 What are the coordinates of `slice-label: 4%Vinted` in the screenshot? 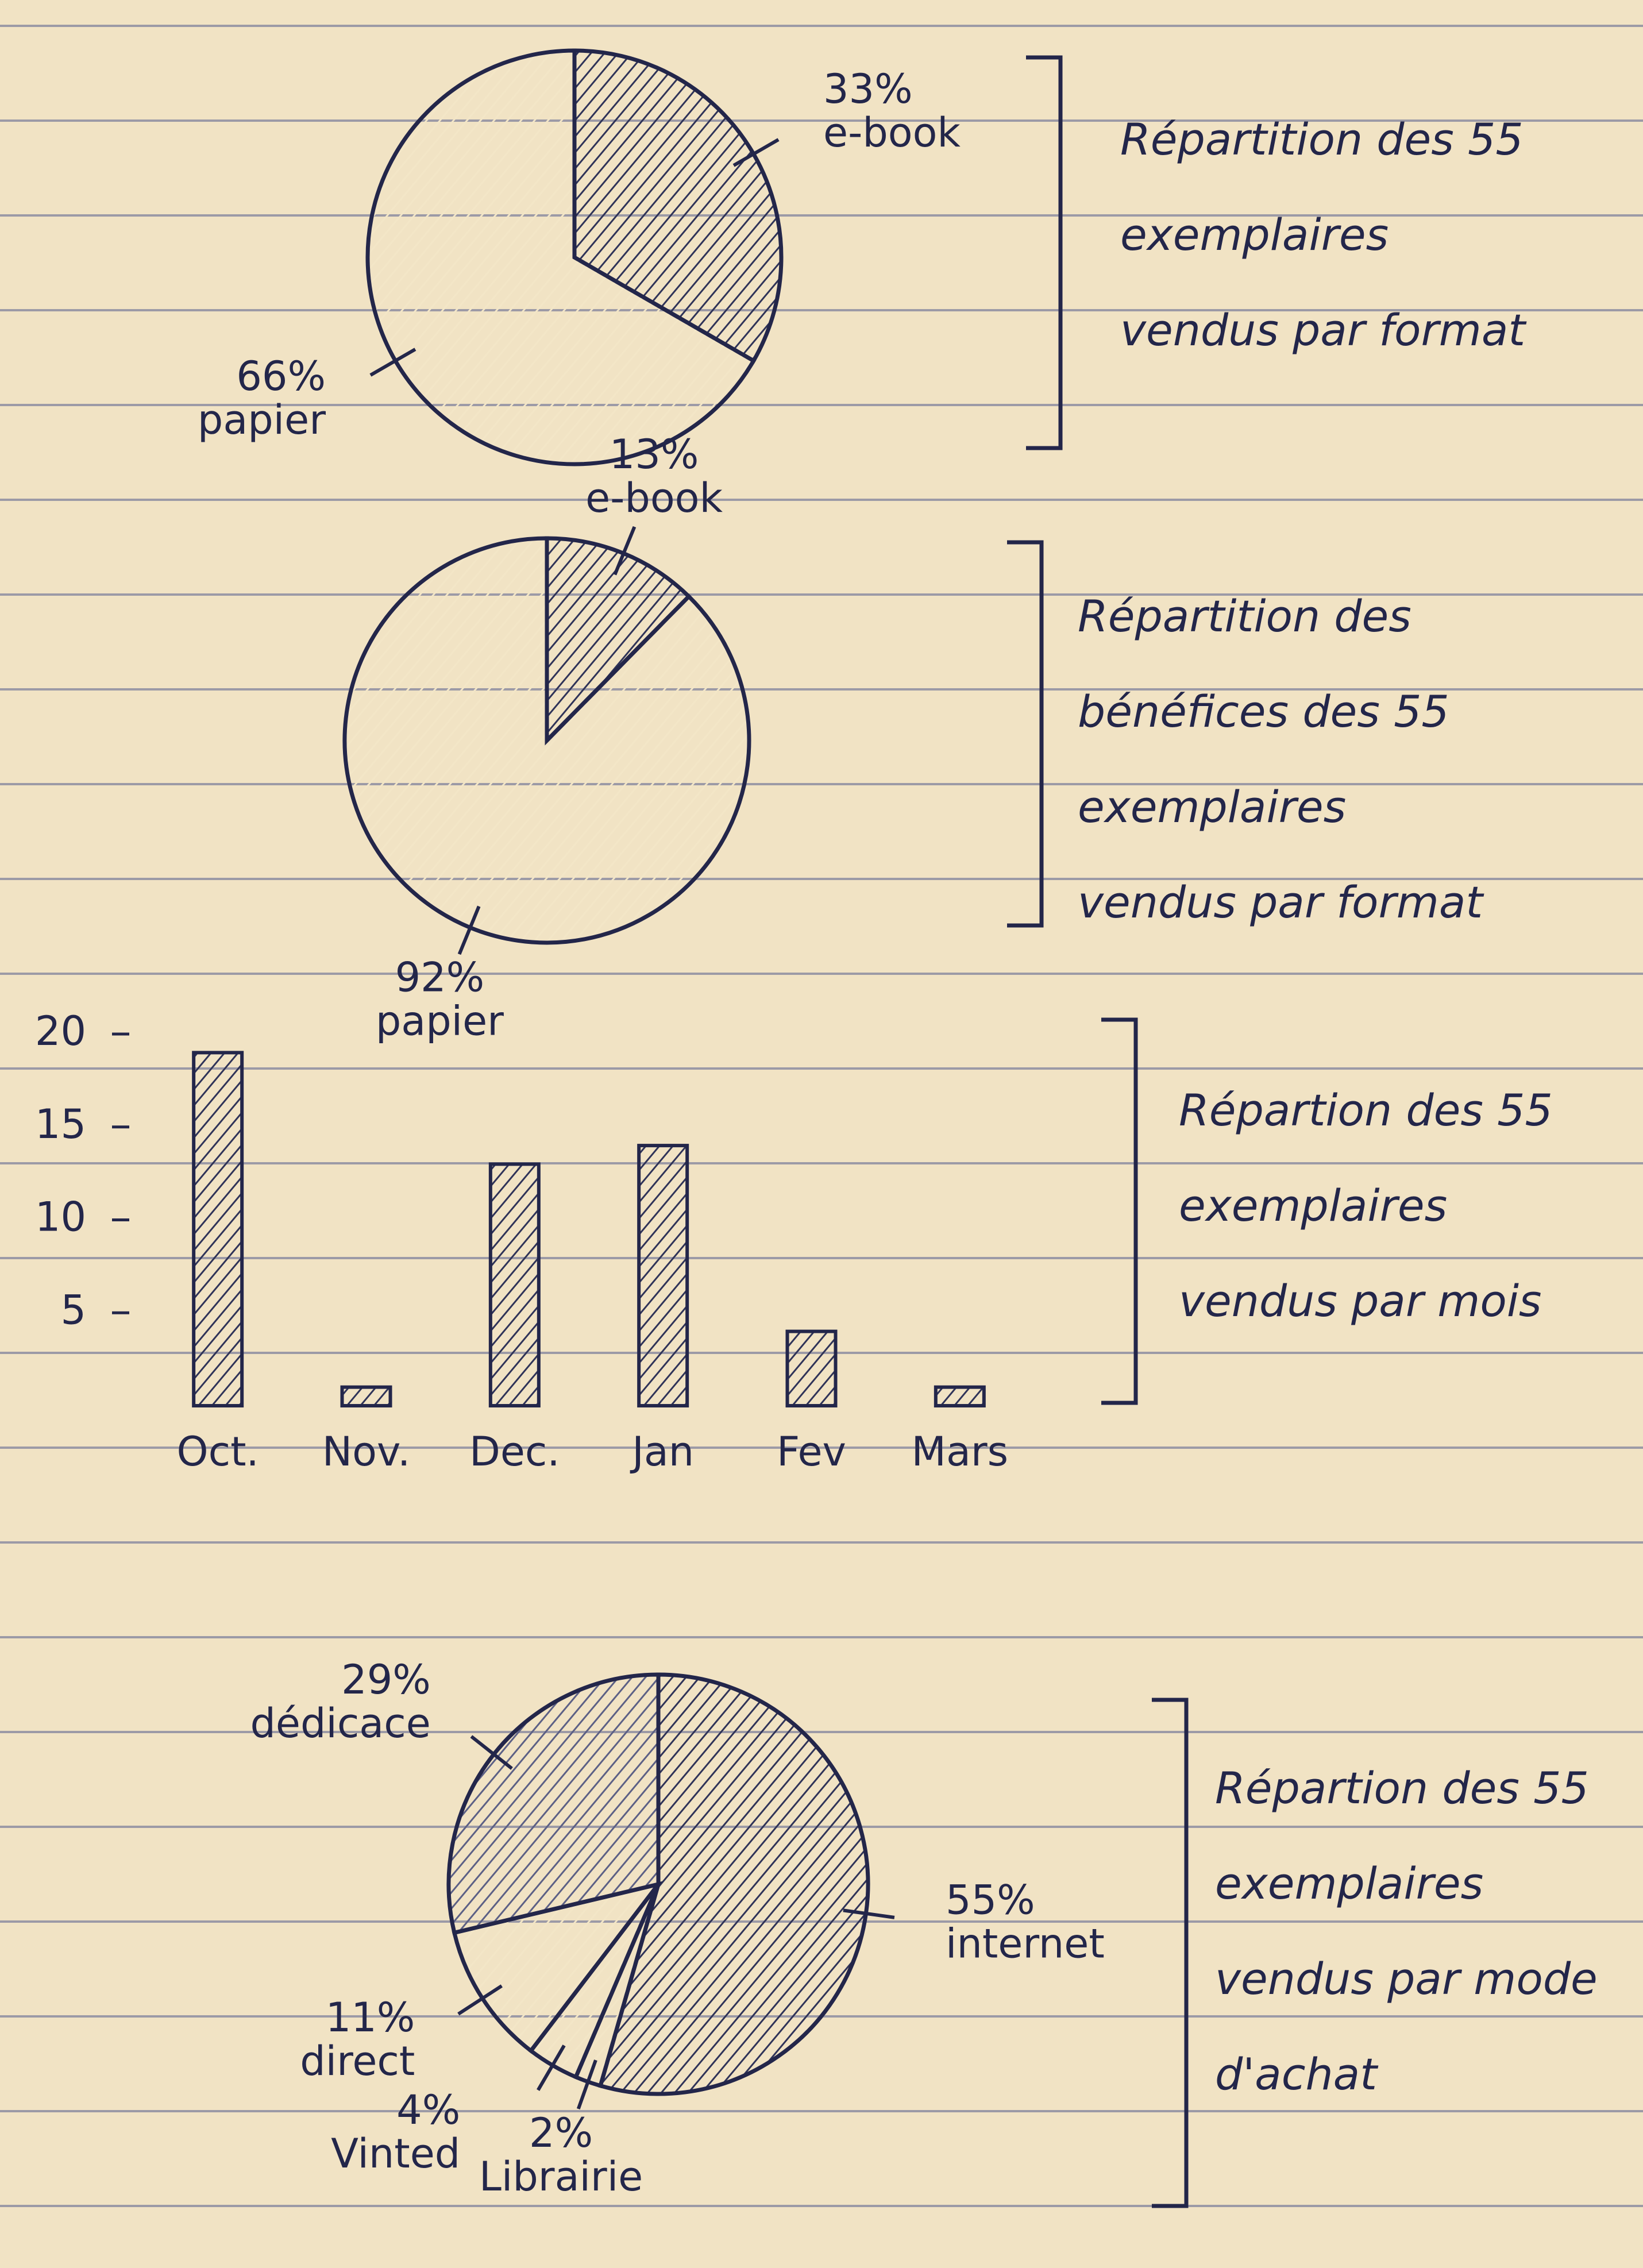 It's located at (395, 2131).